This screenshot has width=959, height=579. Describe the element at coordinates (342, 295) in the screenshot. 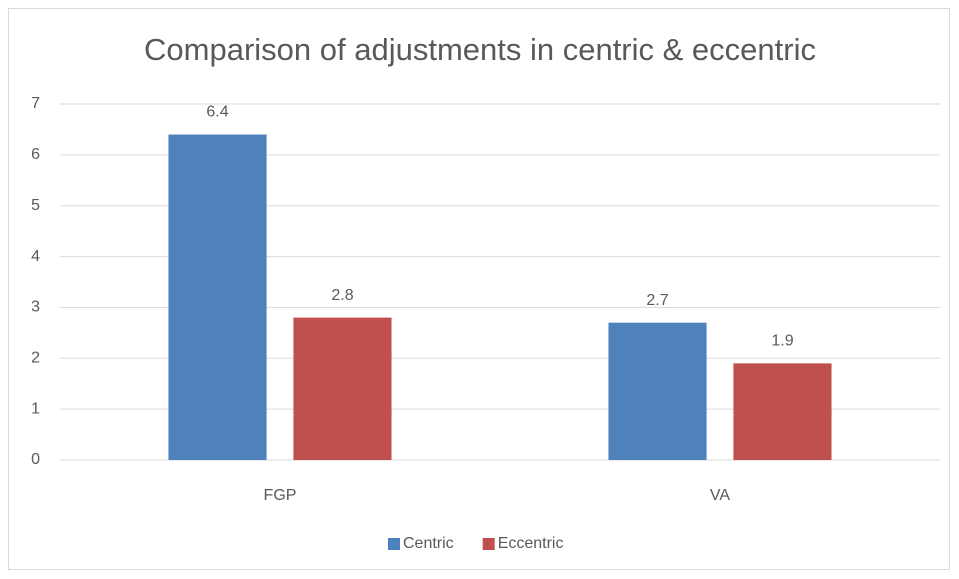

I see `data-label: 2.8` at that location.